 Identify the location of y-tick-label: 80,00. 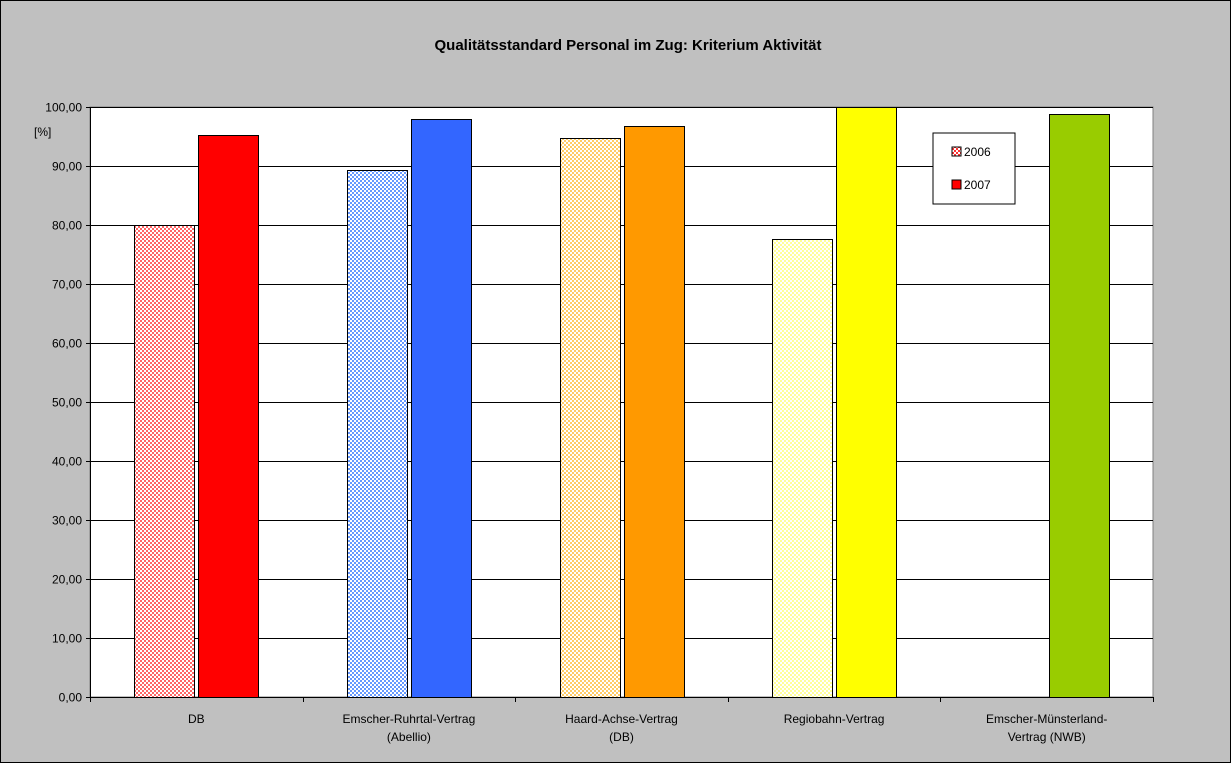
(67, 226).